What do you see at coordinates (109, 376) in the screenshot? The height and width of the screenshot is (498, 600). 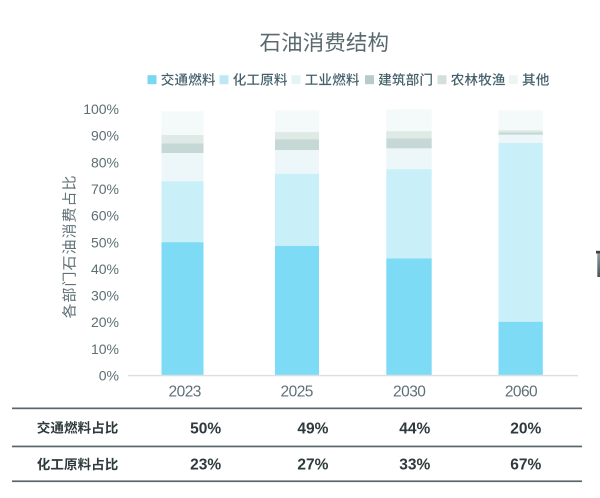 I see `svg-text: 0%` at bounding box center [109, 376].